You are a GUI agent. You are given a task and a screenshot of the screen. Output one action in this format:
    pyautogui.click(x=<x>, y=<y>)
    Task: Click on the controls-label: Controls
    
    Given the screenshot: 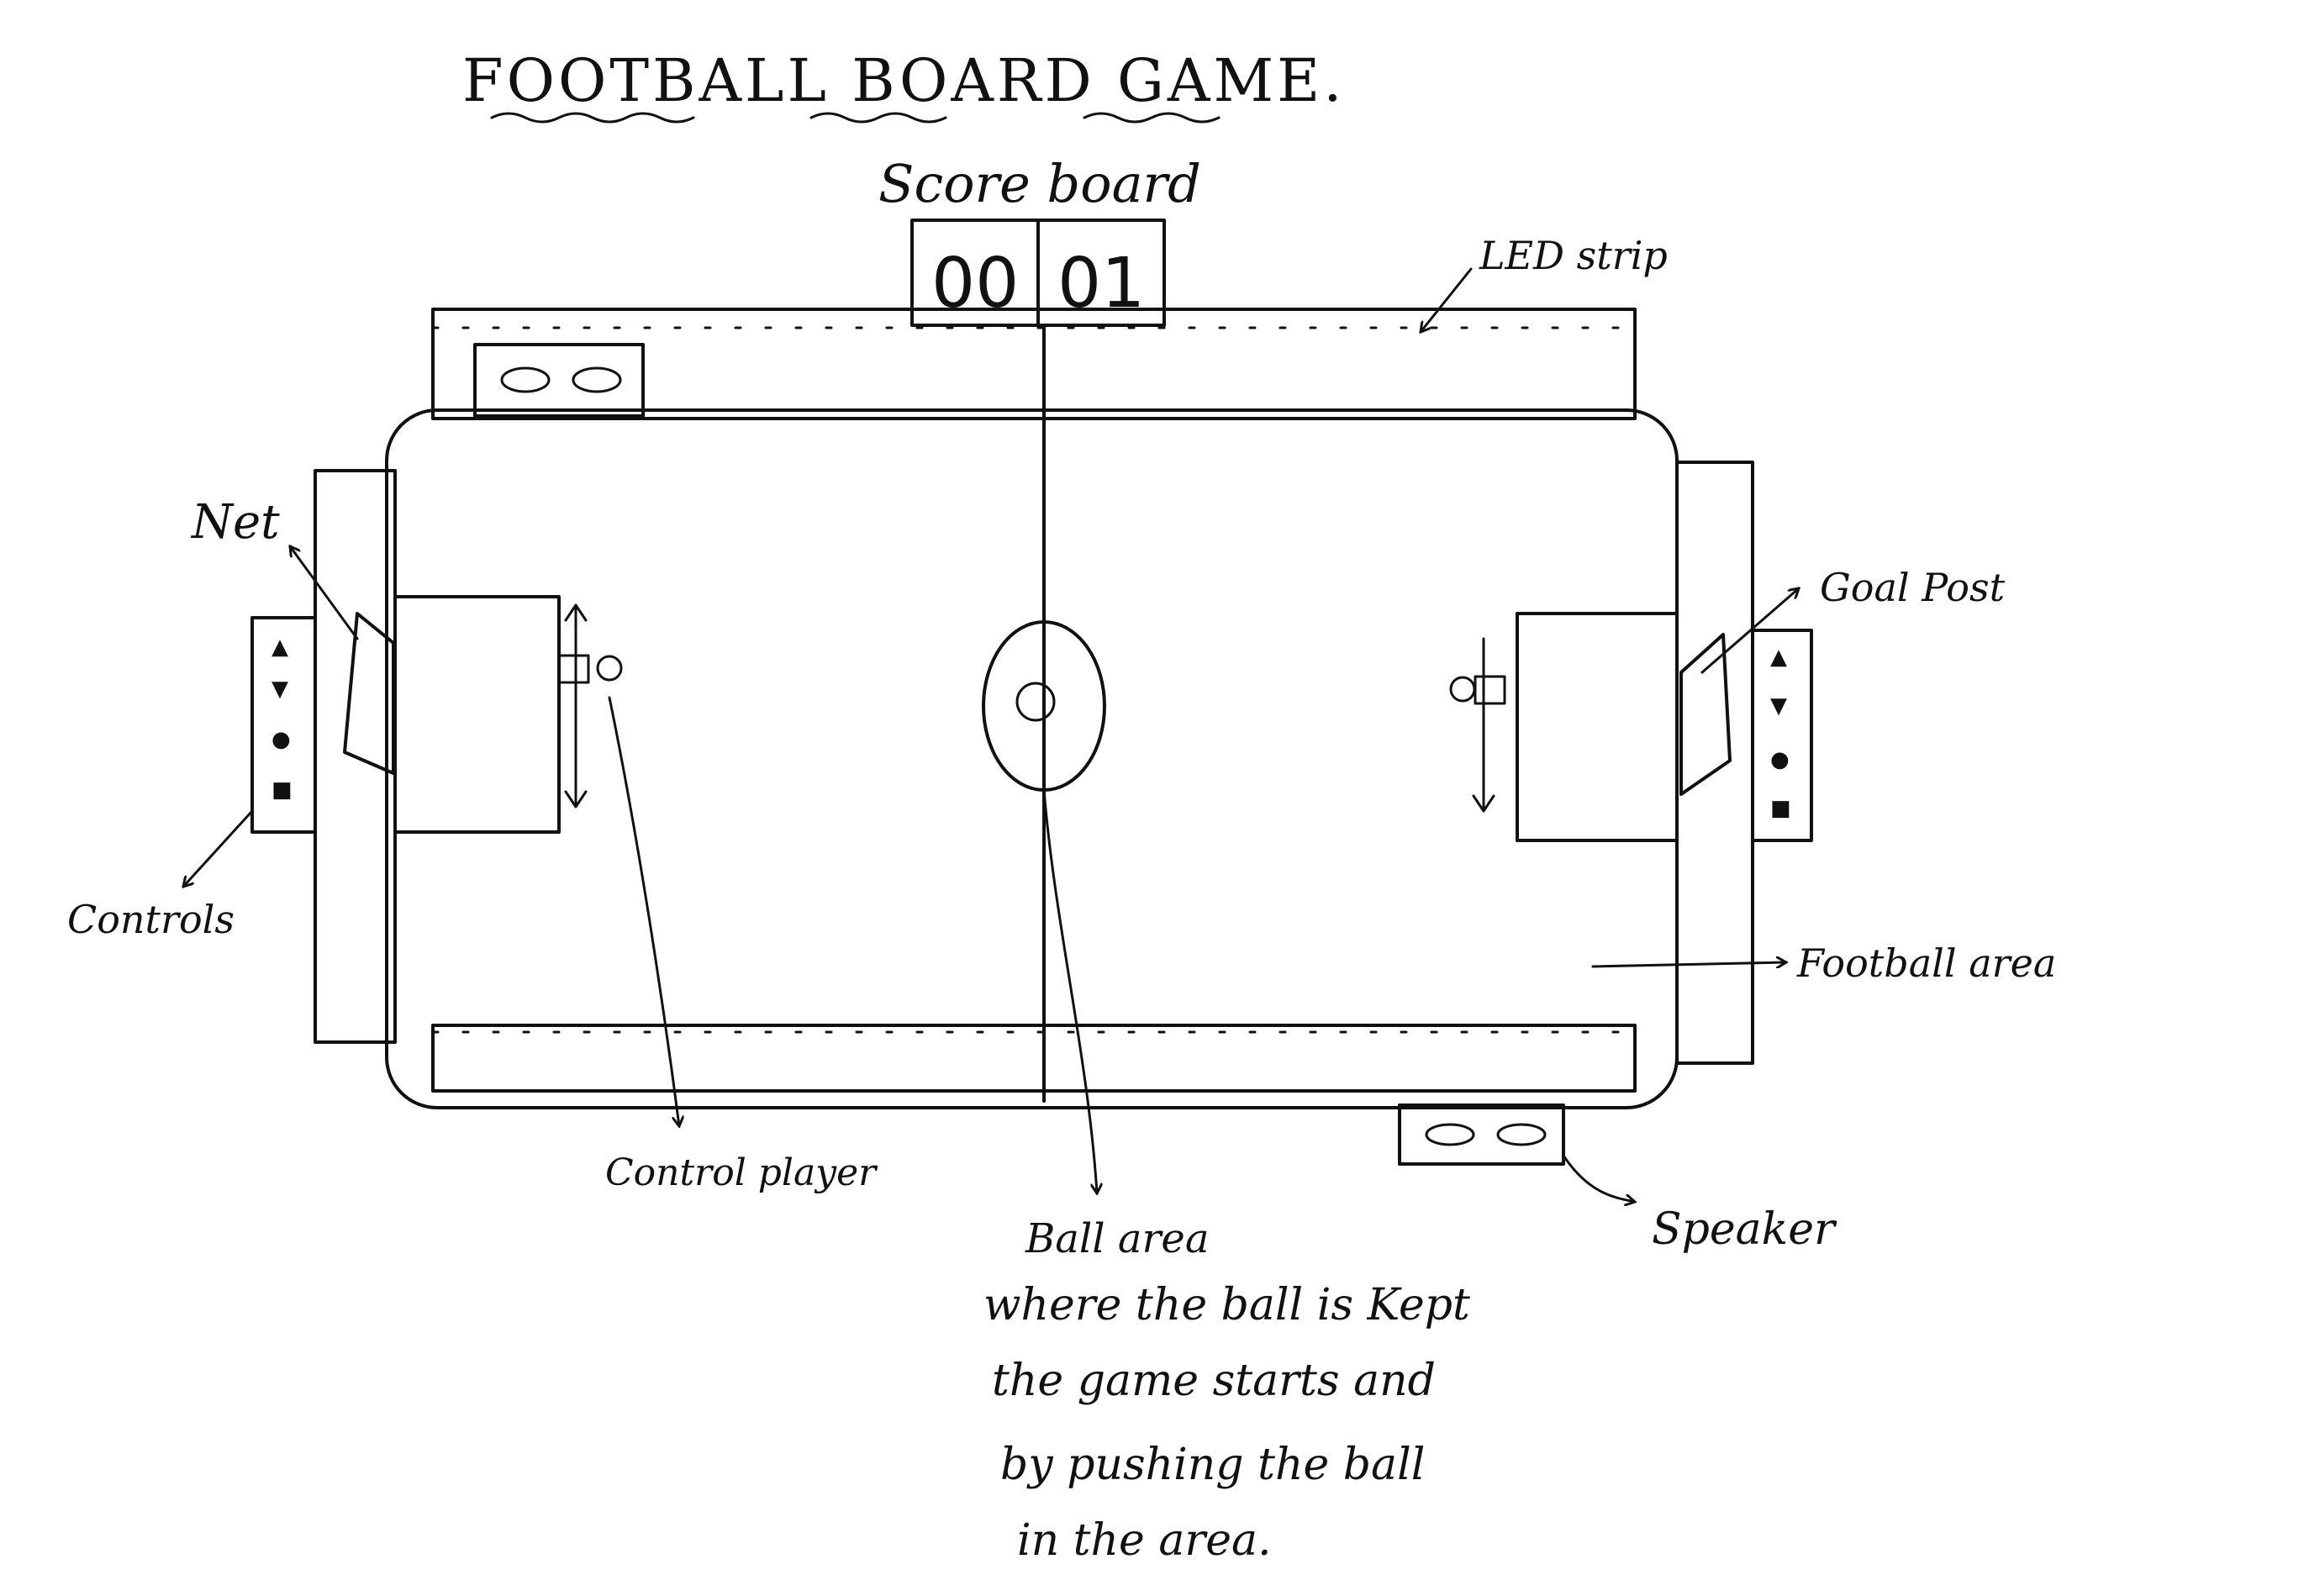 What is the action you would take?
    pyautogui.click(x=151, y=919)
    